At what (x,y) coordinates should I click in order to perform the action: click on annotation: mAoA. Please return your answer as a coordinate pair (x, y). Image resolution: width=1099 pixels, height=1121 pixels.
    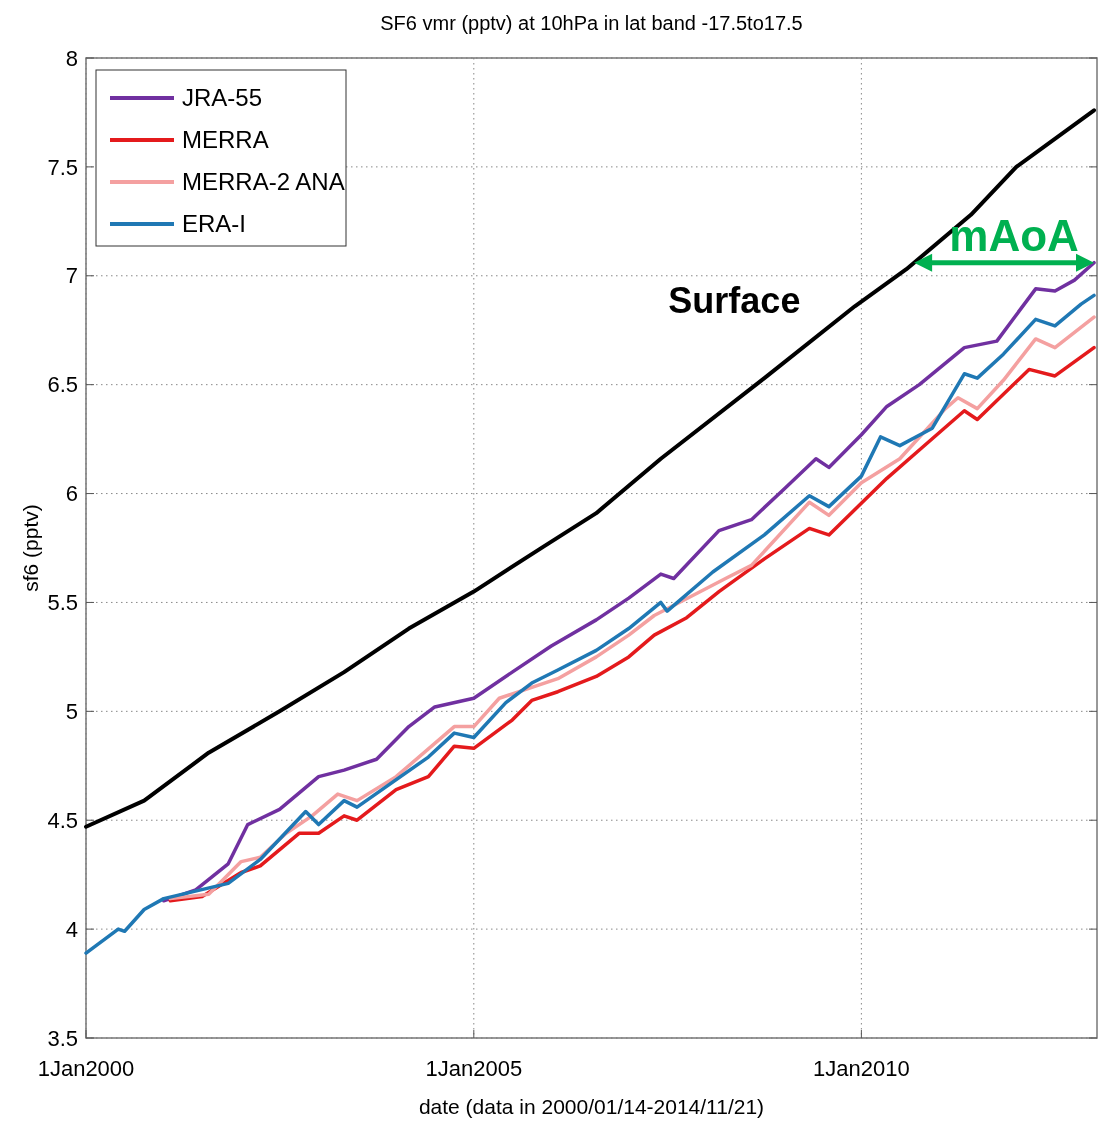
    Looking at the image, I should click on (1014, 235).